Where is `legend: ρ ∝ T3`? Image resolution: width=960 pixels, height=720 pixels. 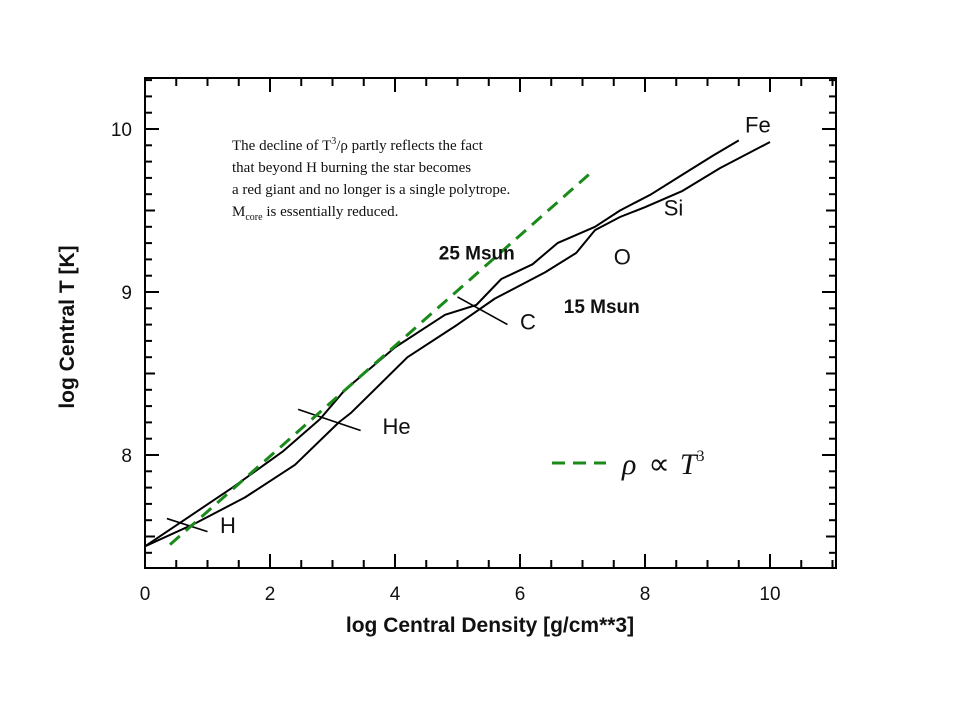
legend: ρ ∝ T3 is located at coordinates (628, 464).